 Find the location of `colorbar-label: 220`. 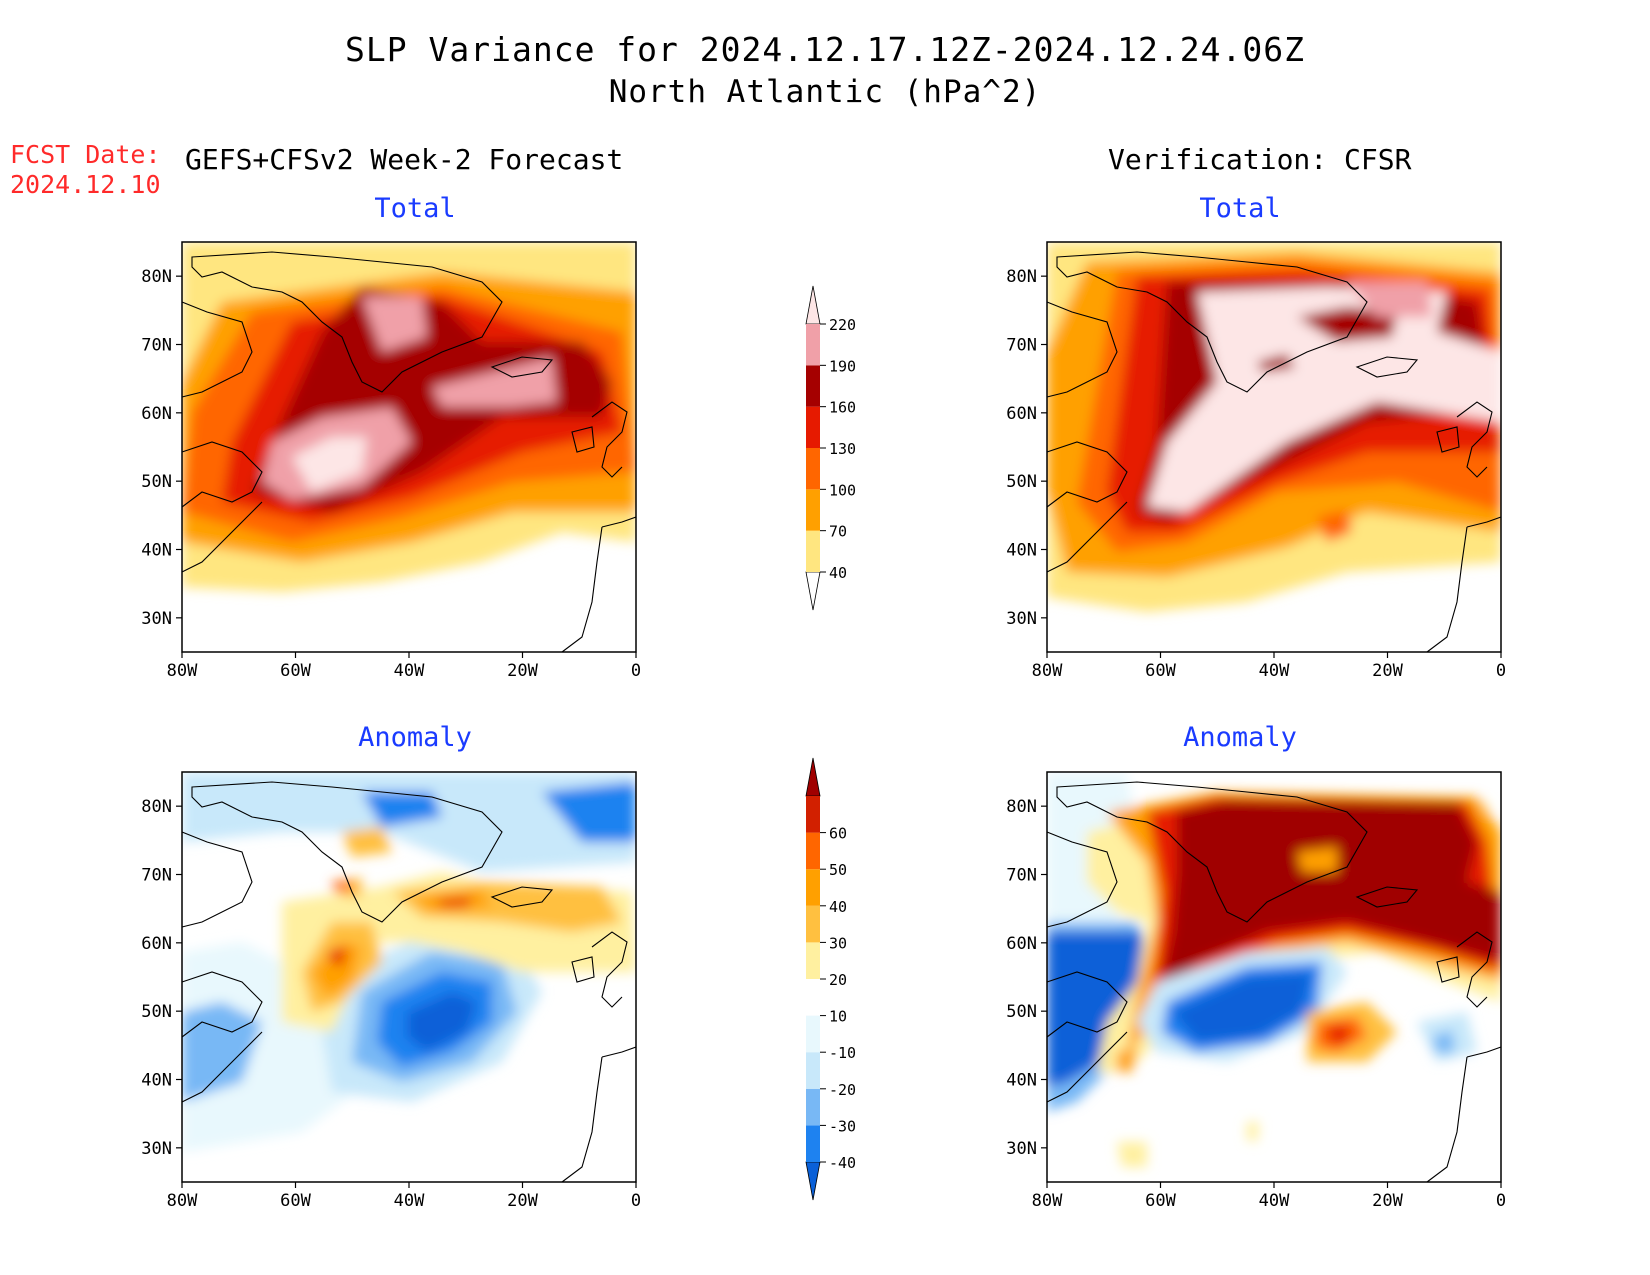

colorbar-label: 220 is located at coordinates (842, 325).